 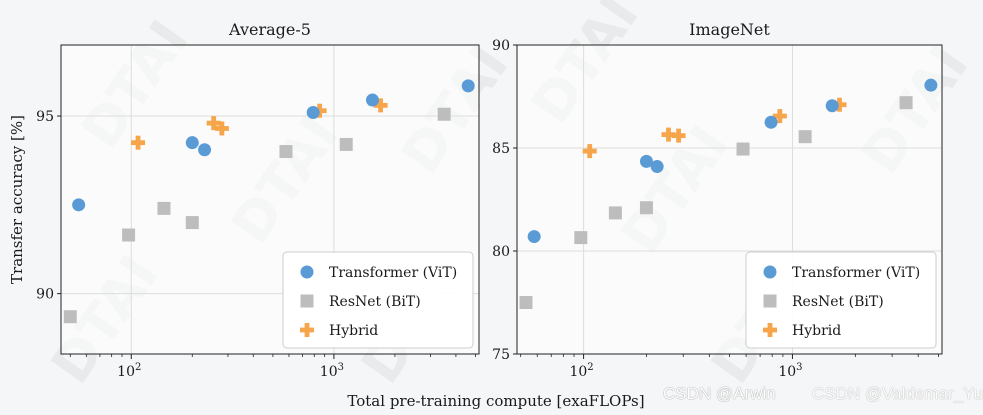 What do you see at coordinates (45, 117) in the screenshot?
I see `y-tick-label: 95` at bounding box center [45, 117].